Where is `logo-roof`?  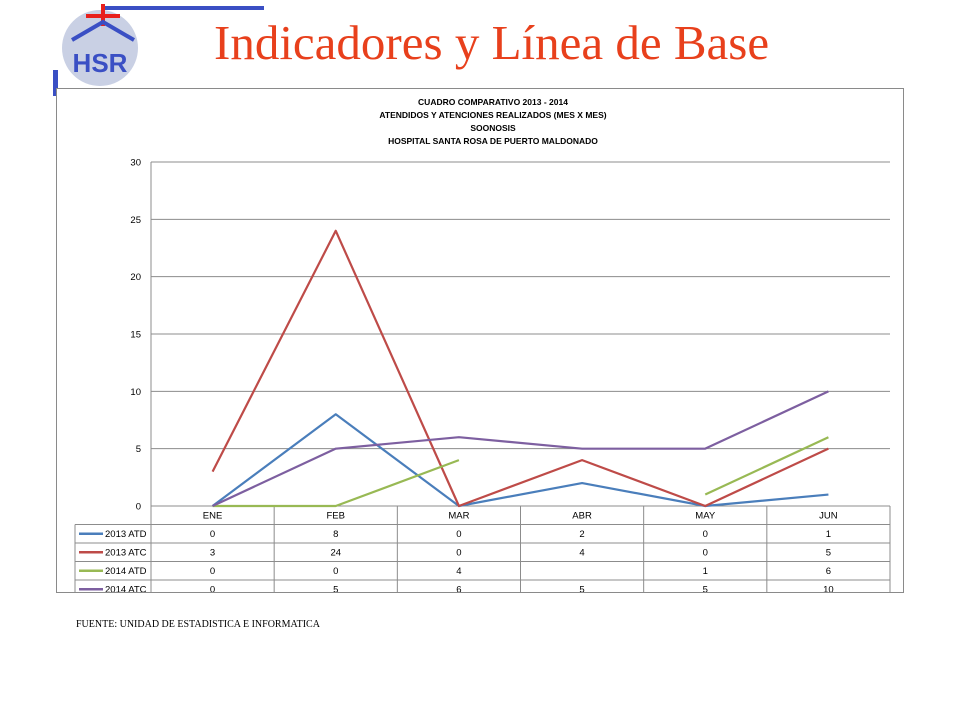 logo-roof is located at coordinates (103, 30).